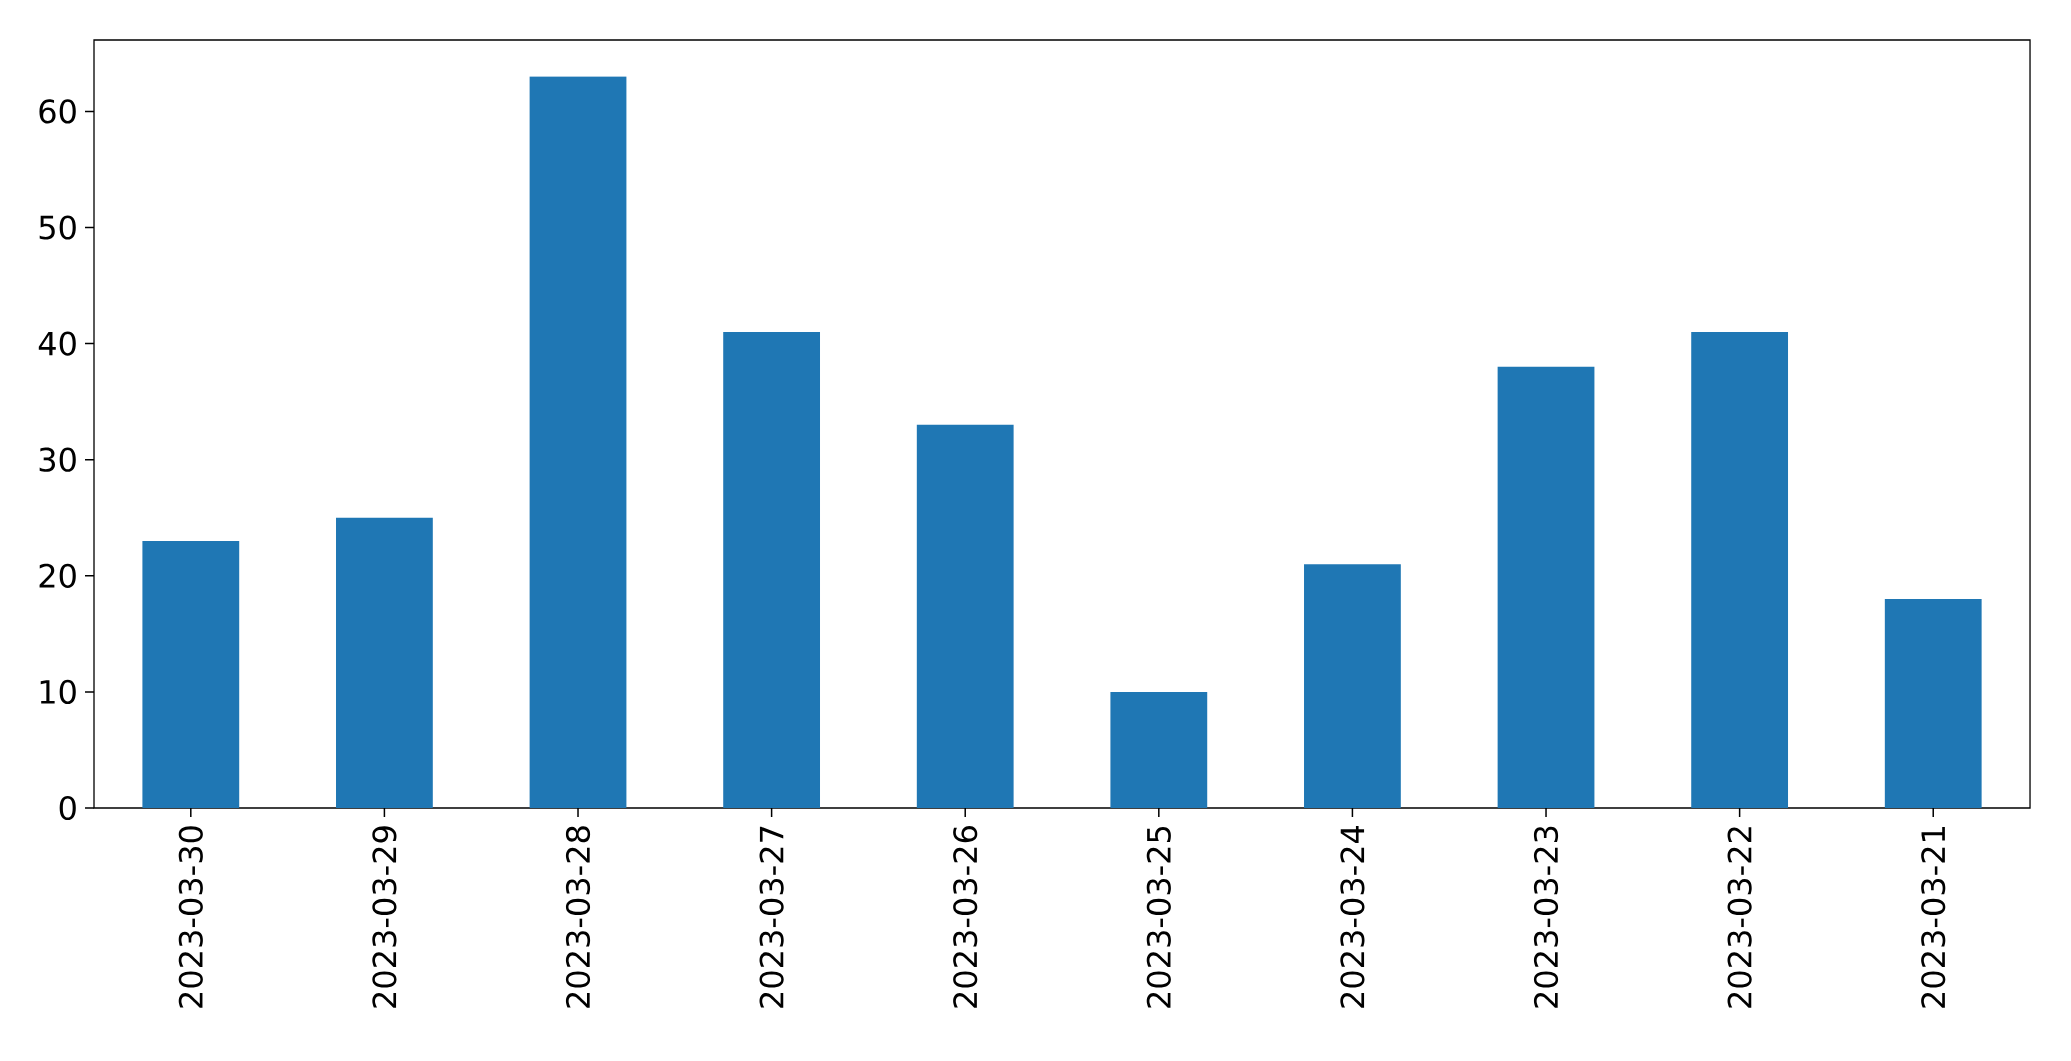  Describe the element at coordinates (57, 575) in the screenshot. I see `y-tick-label: 20` at that location.